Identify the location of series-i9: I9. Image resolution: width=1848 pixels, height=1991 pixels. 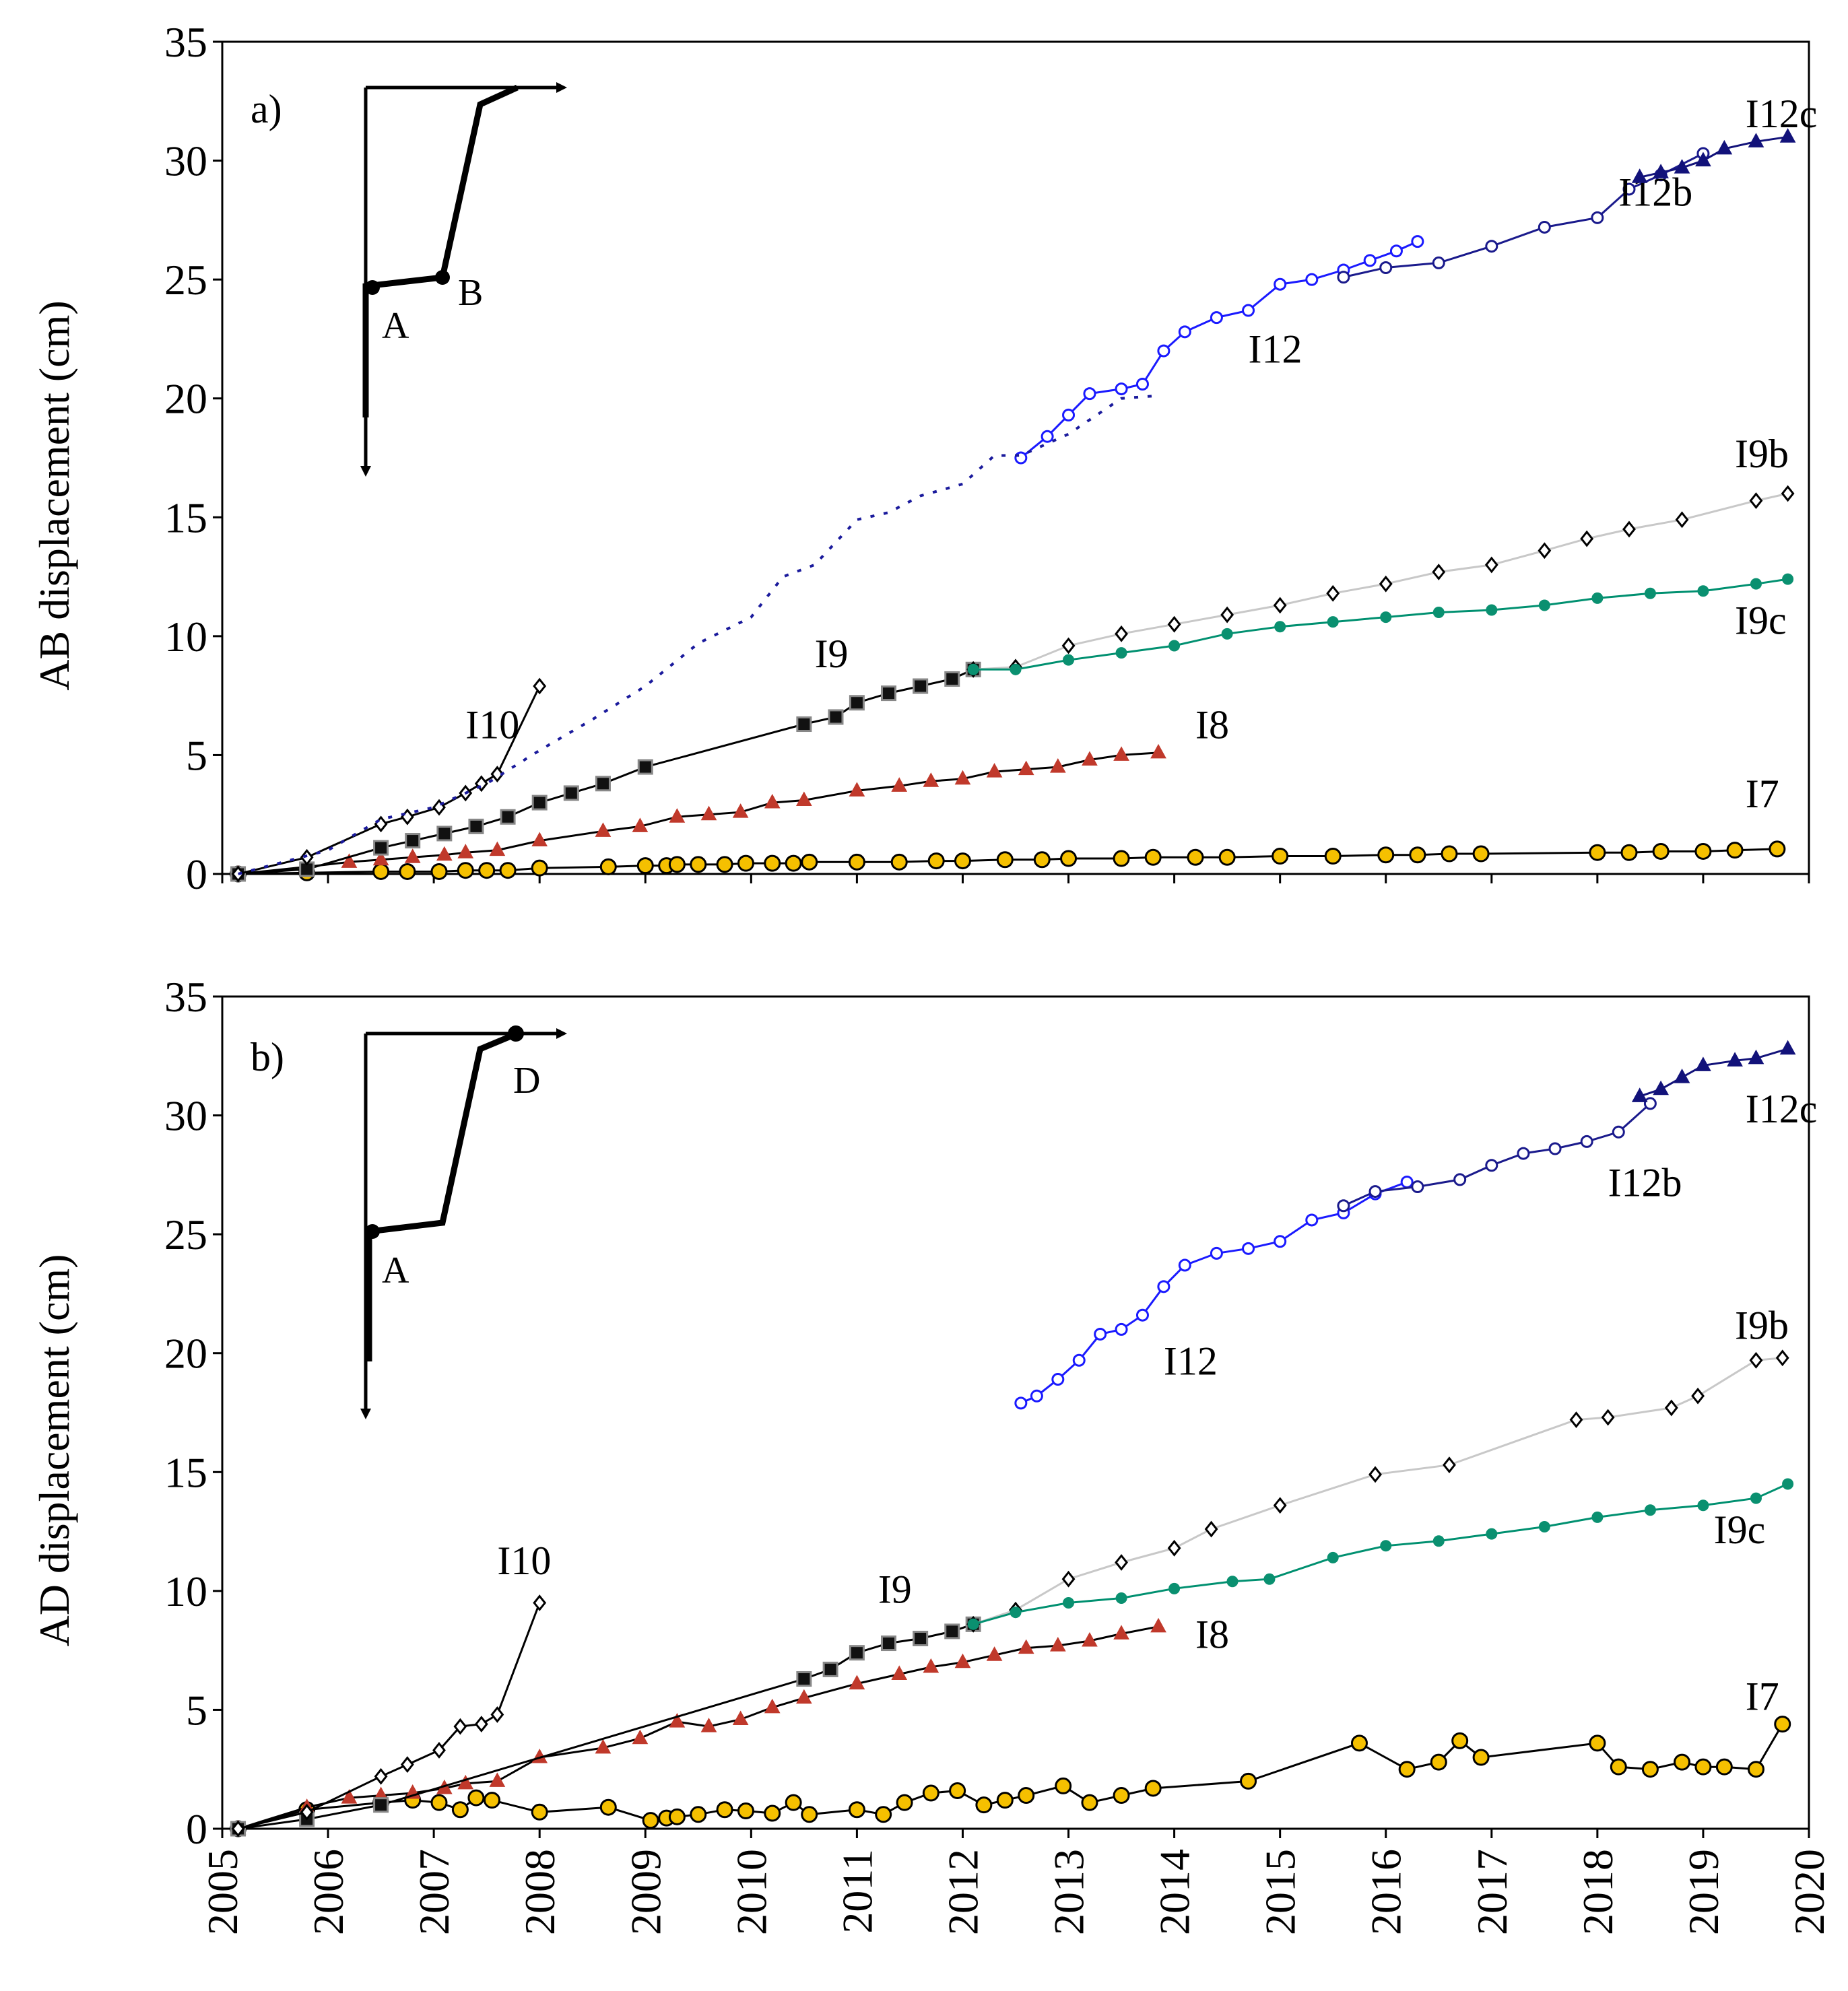
(605, 757).